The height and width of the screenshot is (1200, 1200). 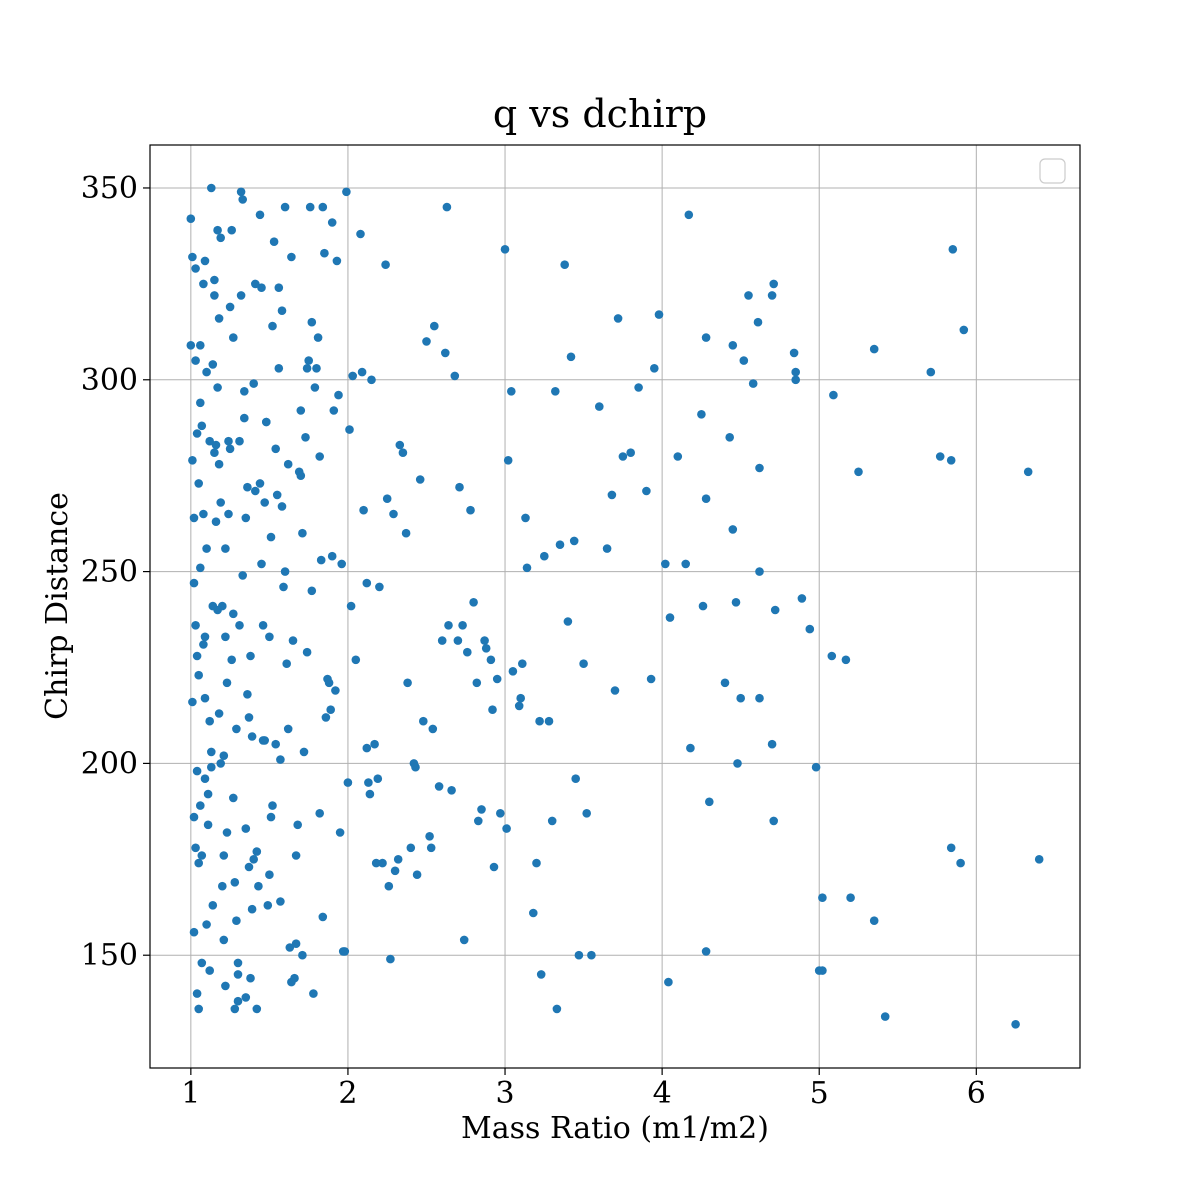 I want to click on x-tick-label: 4, so click(x=662, y=1093).